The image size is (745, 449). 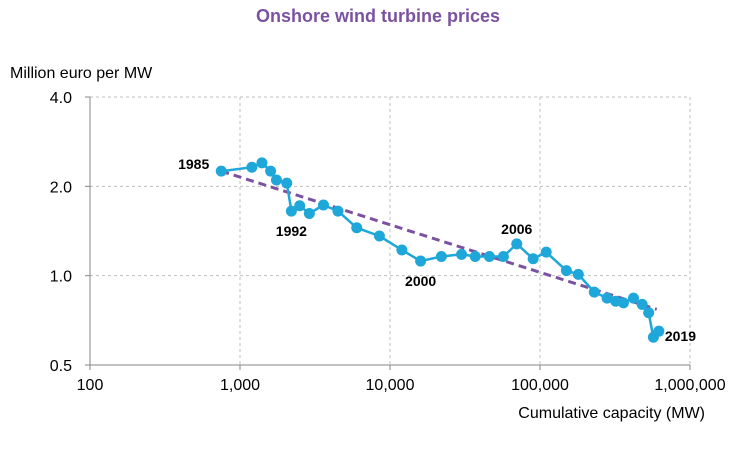 What do you see at coordinates (61, 187) in the screenshot?
I see `y-tick-label: 2.0` at bounding box center [61, 187].